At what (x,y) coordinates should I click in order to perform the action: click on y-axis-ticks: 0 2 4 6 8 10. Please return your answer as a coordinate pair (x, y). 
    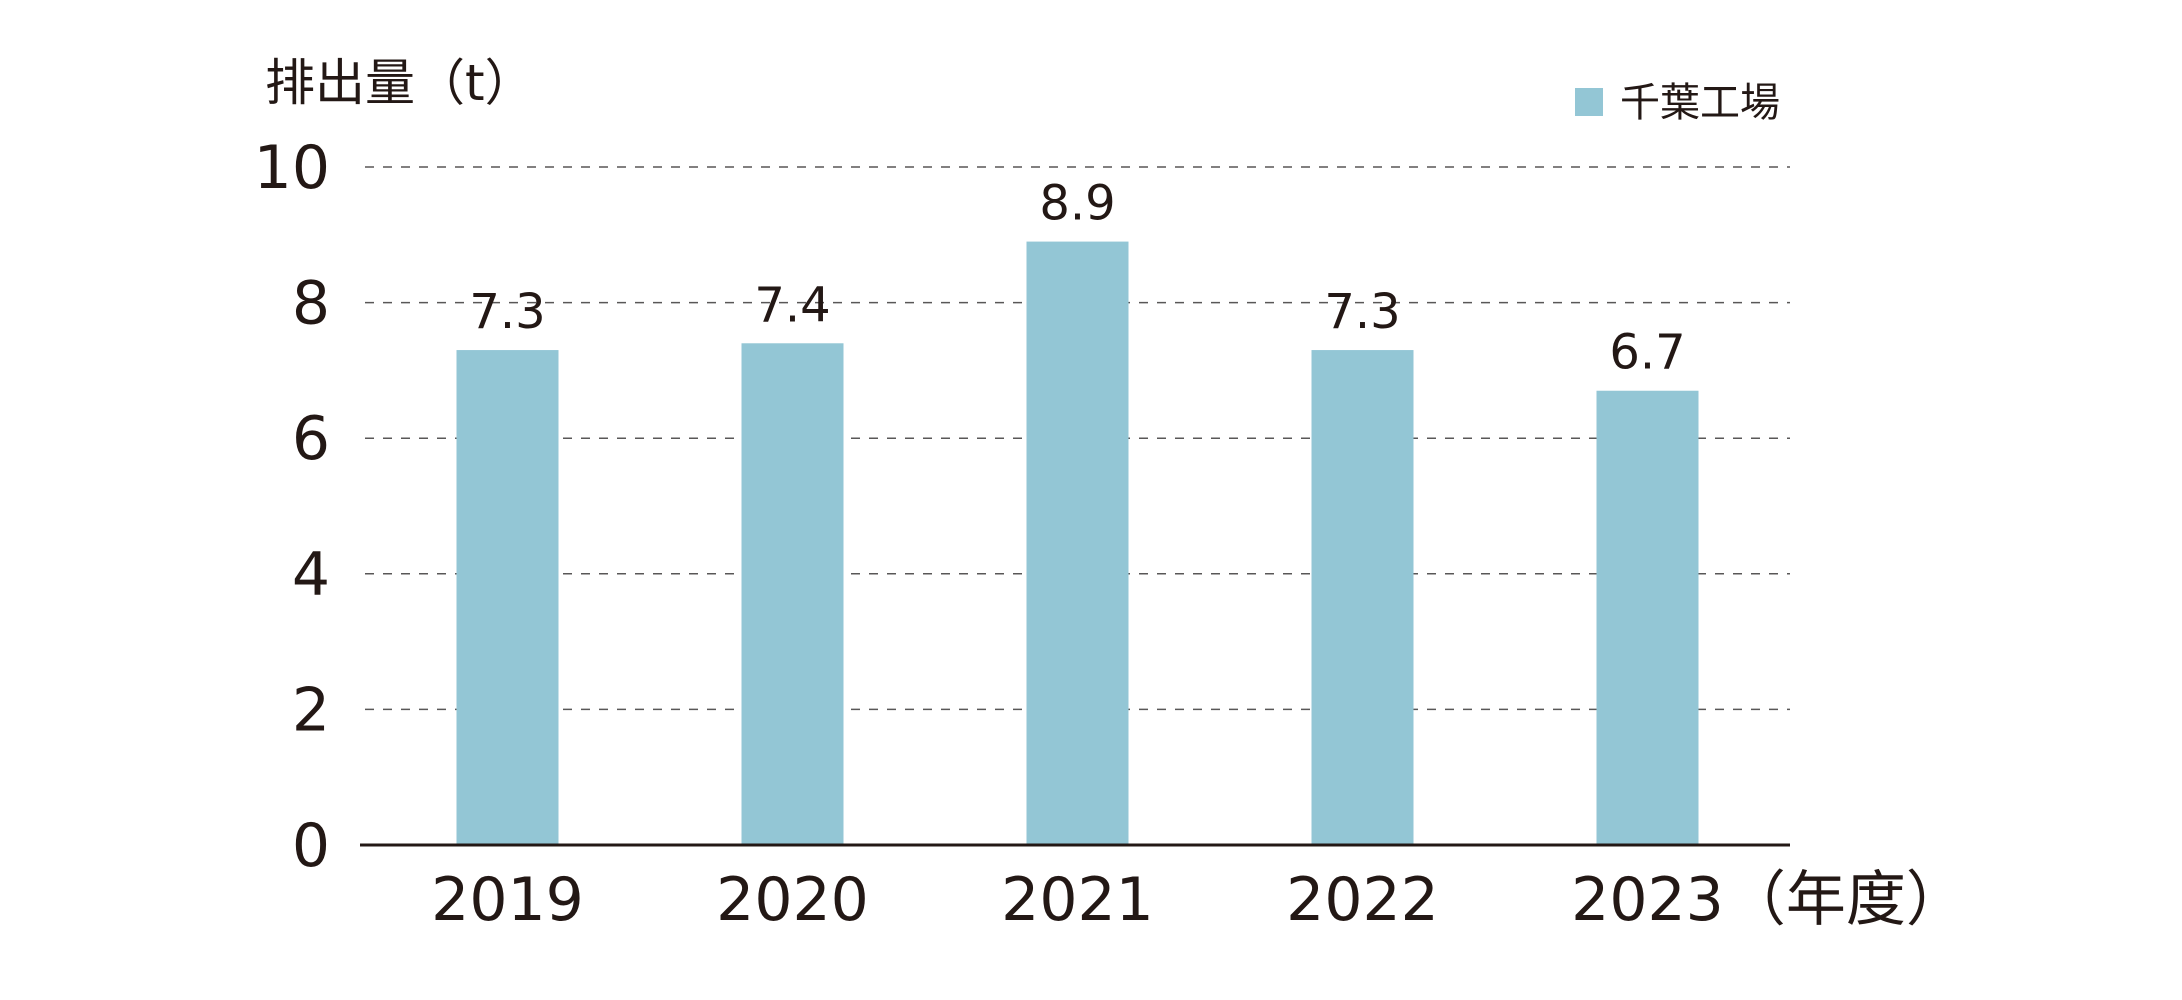
    Looking at the image, I should click on (292, 507).